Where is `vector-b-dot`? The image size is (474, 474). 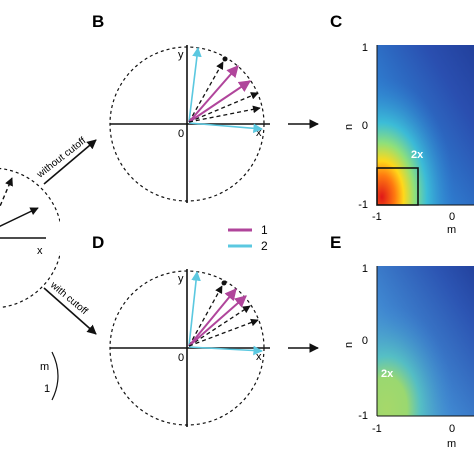
vector-b-dot is located at coordinates (225, 59).